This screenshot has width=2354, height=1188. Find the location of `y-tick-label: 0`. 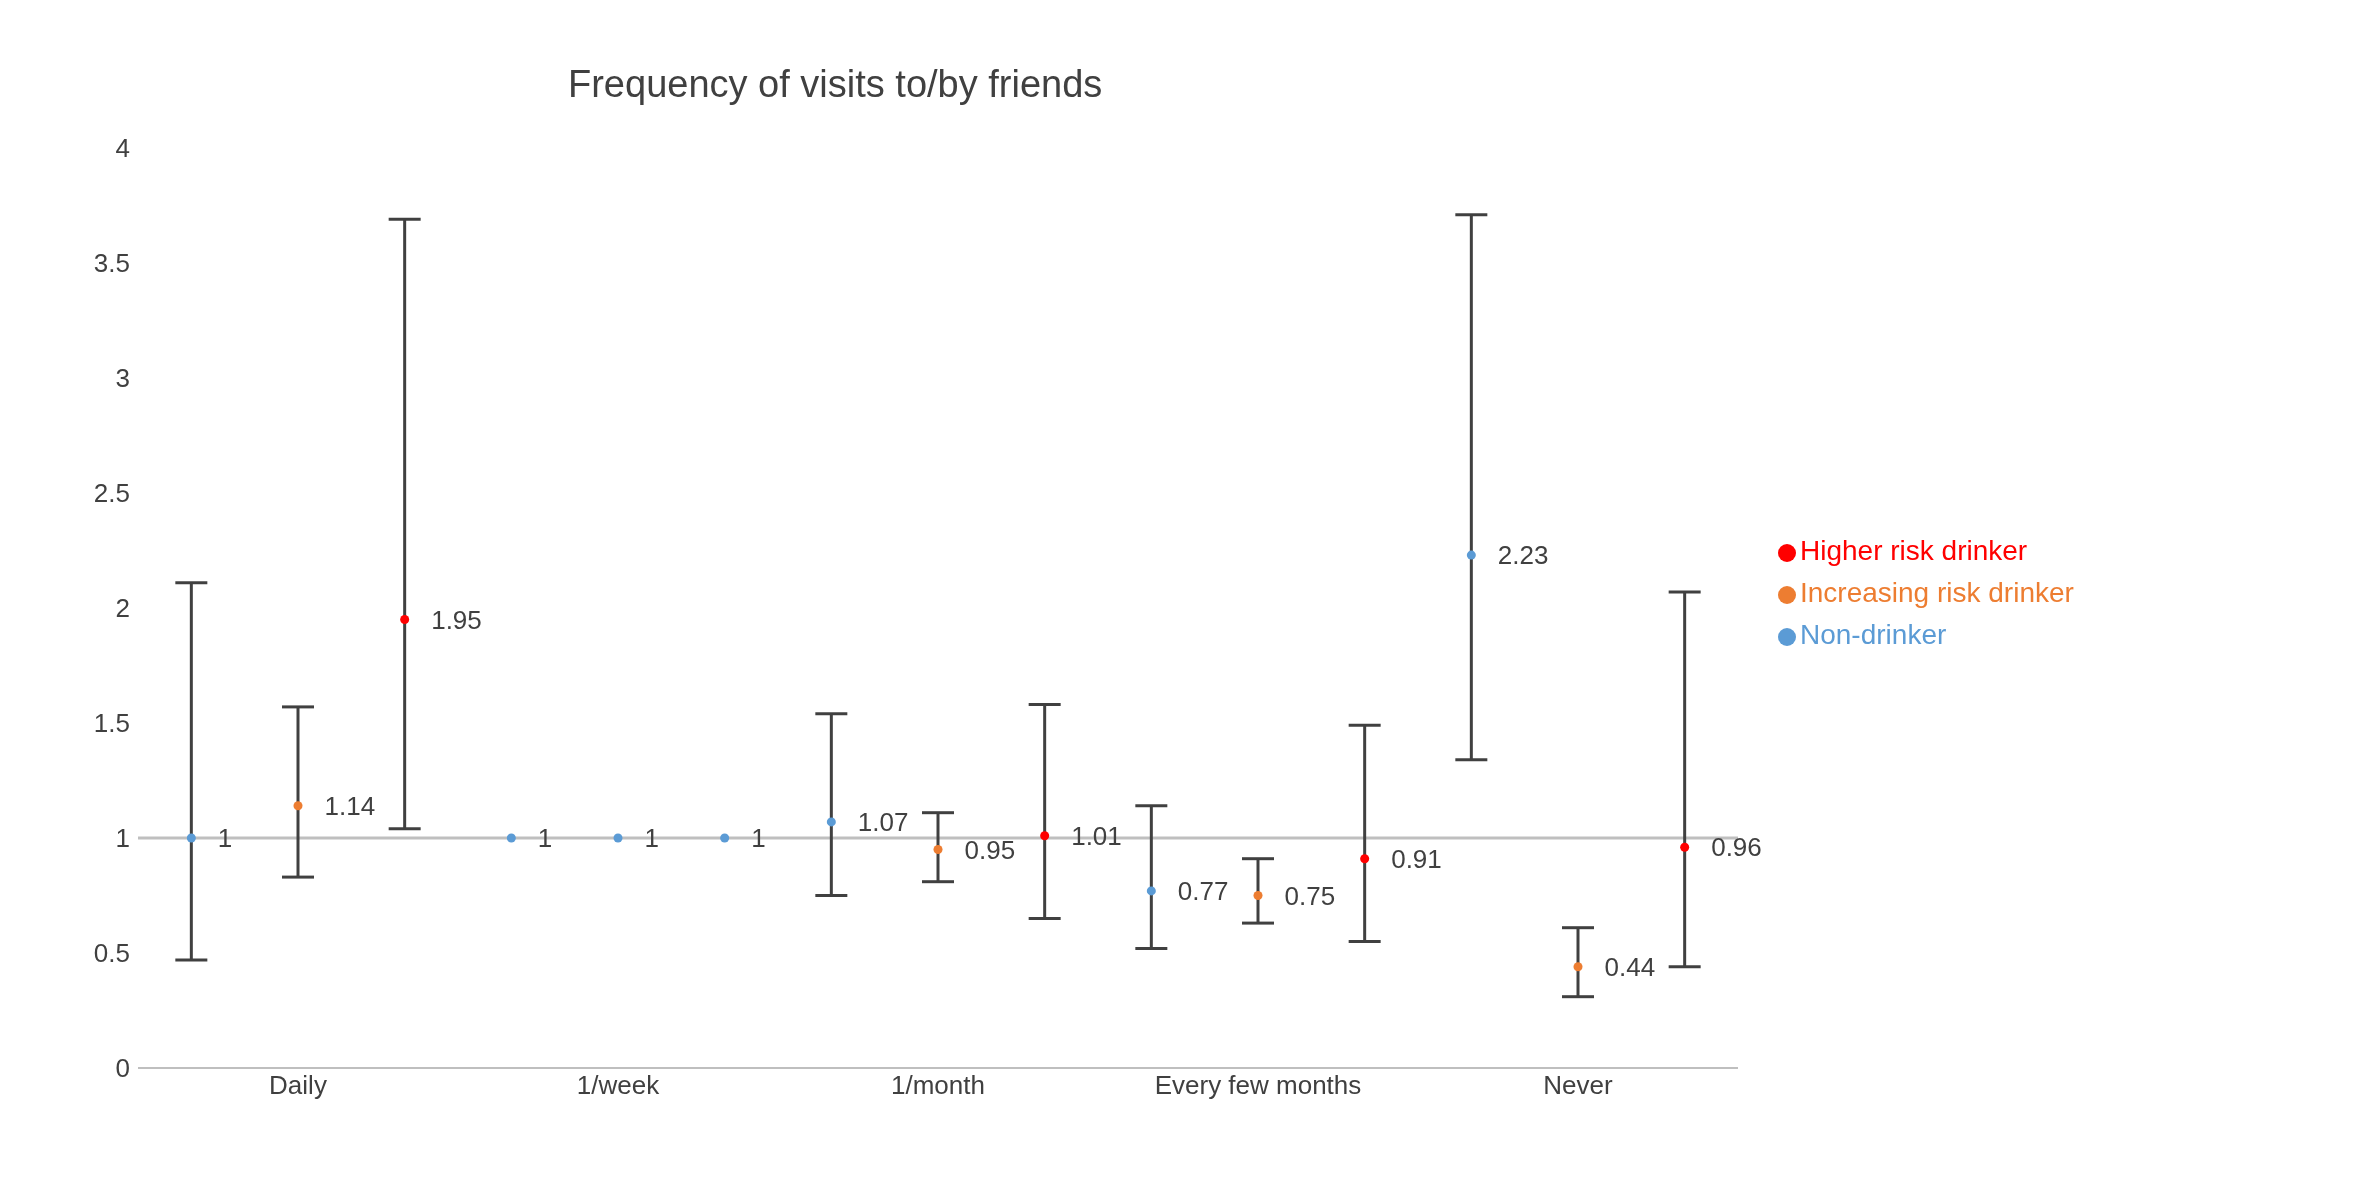

y-tick-label: 0 is located at coordinates (122, 1068).